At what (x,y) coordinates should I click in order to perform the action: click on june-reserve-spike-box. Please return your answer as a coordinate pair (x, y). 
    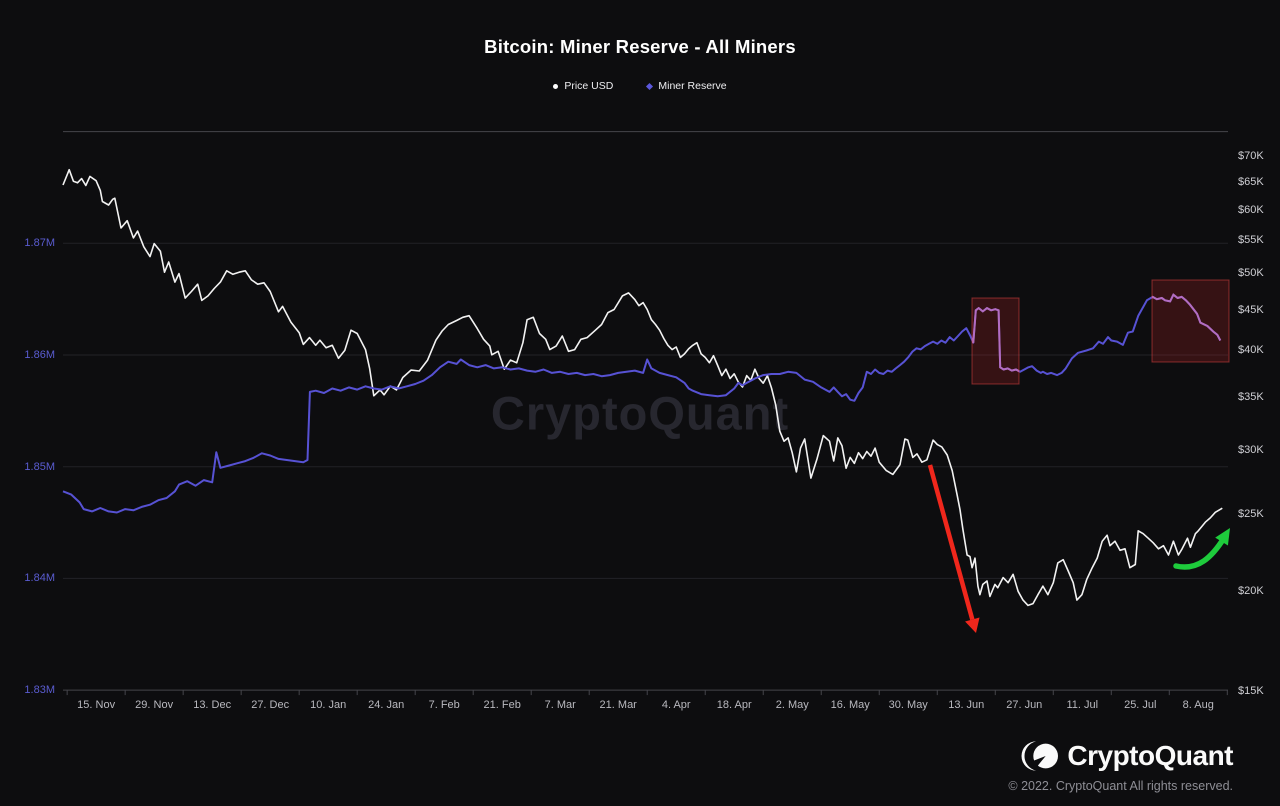
    Looking at the image, I should click on (995, 341).